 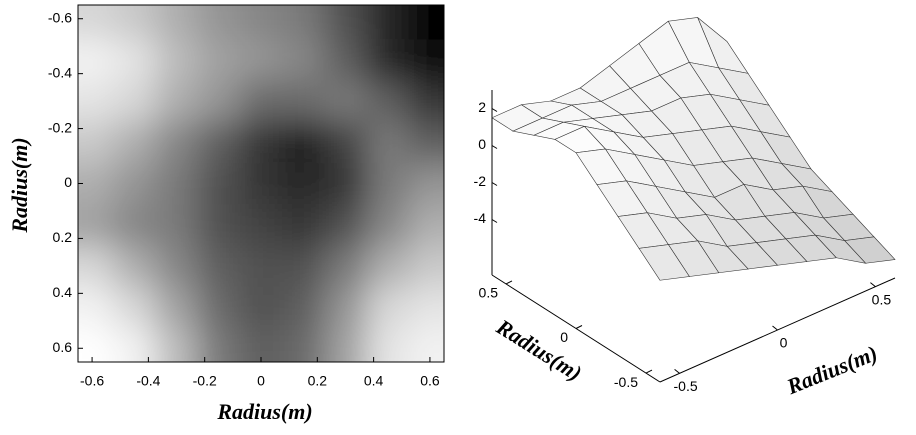 What do you see at coordinates (538, 350) in the screenshot?
I see `surface-x-label: Radius(m)` at bounding box center [538, 350].